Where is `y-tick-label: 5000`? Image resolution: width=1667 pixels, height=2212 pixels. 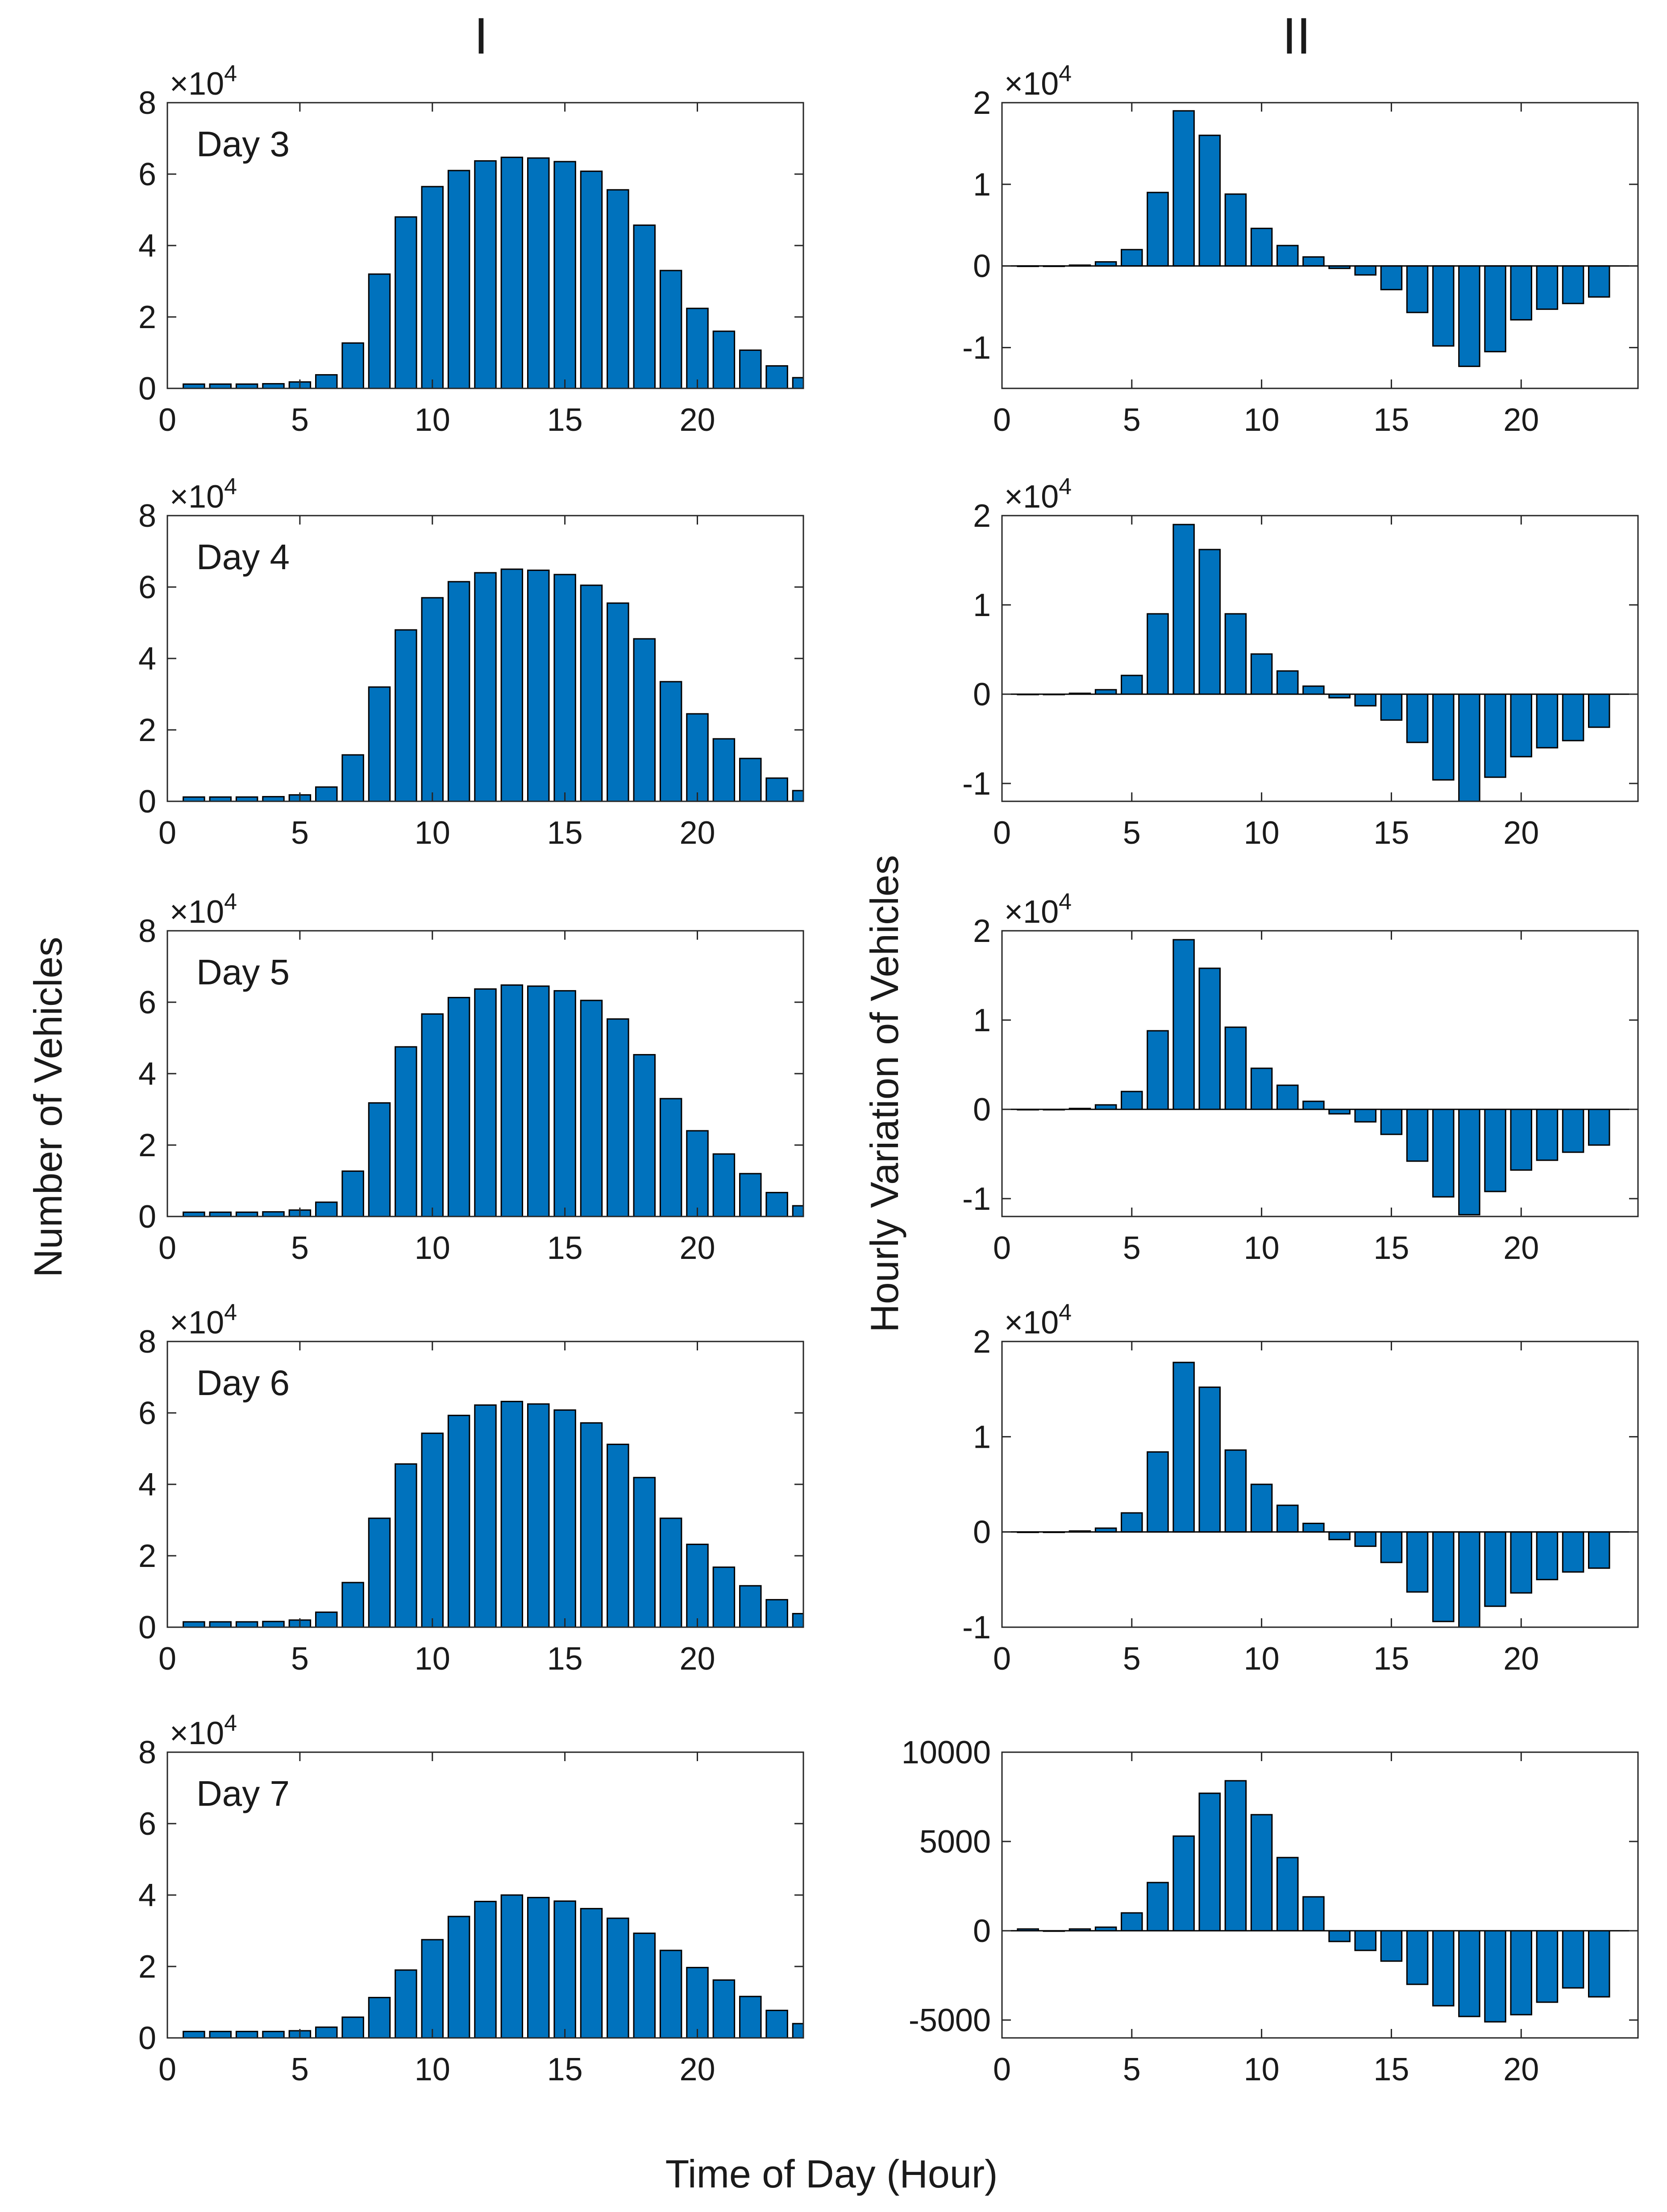
y-tick-label: 5000 is located at coordinates (955, 1842).